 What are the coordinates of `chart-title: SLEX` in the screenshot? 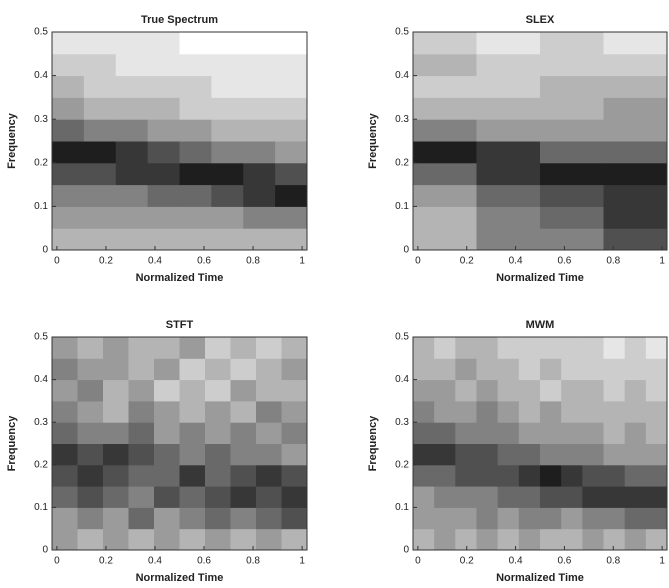 It's located at (540, 20).